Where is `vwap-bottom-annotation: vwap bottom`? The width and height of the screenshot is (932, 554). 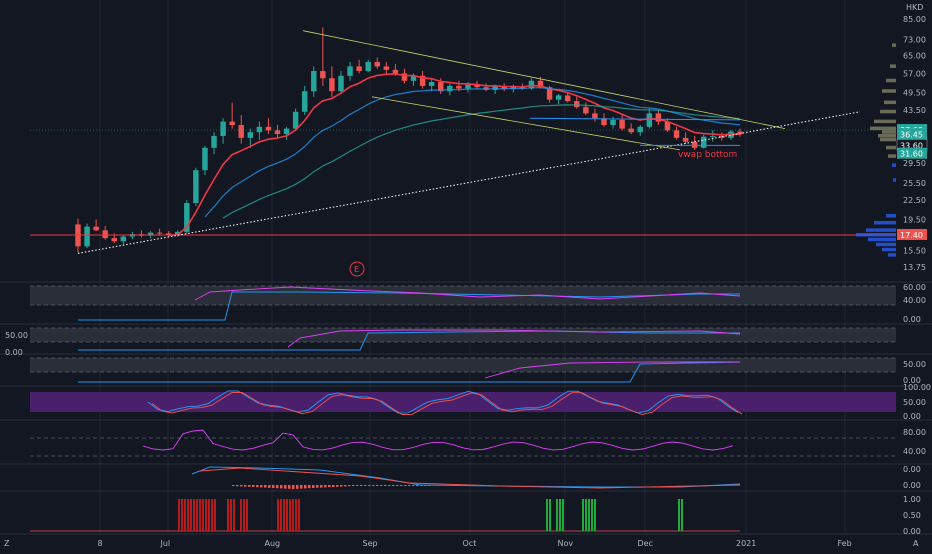
vwap-bottom-annotation: vwap bottom is located at coordinates (707, 155).